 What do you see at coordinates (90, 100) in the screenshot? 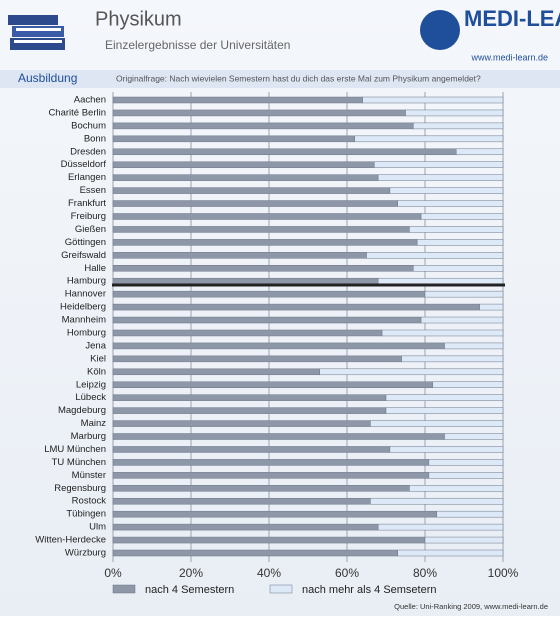
I see `y-tick-label: Aachen` at bounding box center [90, 100].